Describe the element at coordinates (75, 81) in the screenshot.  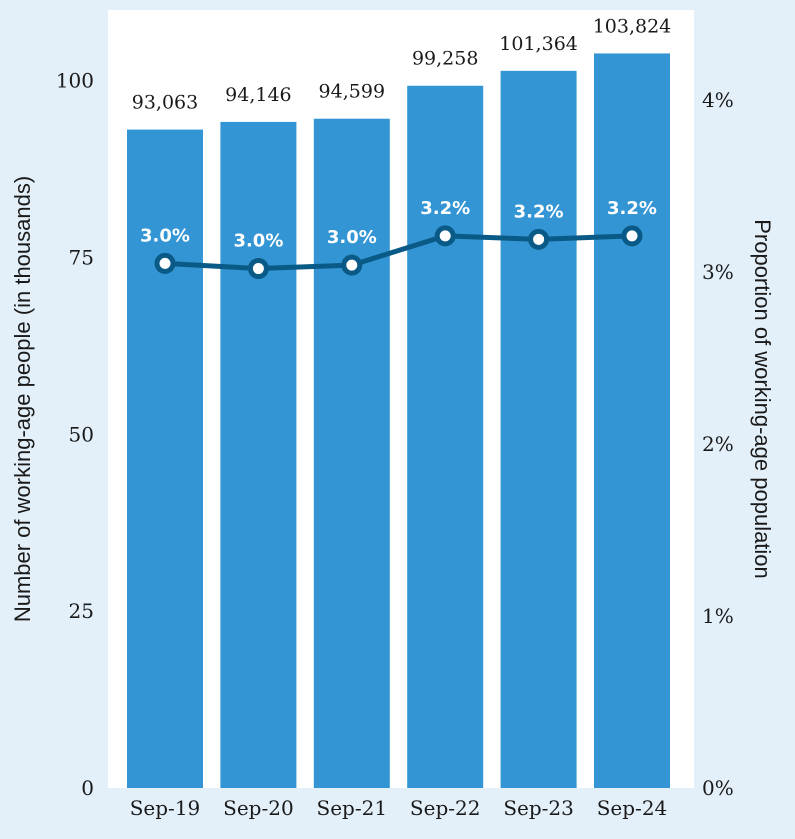
I see `y-tick-label: 100` at that location.